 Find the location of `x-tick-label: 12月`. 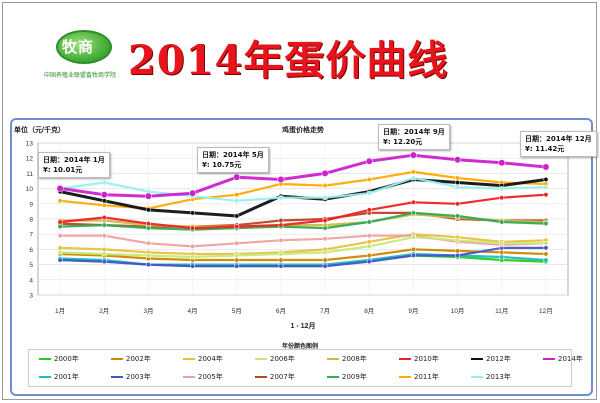

x-tick-label: 12月 is located at coordinates (546, 311).